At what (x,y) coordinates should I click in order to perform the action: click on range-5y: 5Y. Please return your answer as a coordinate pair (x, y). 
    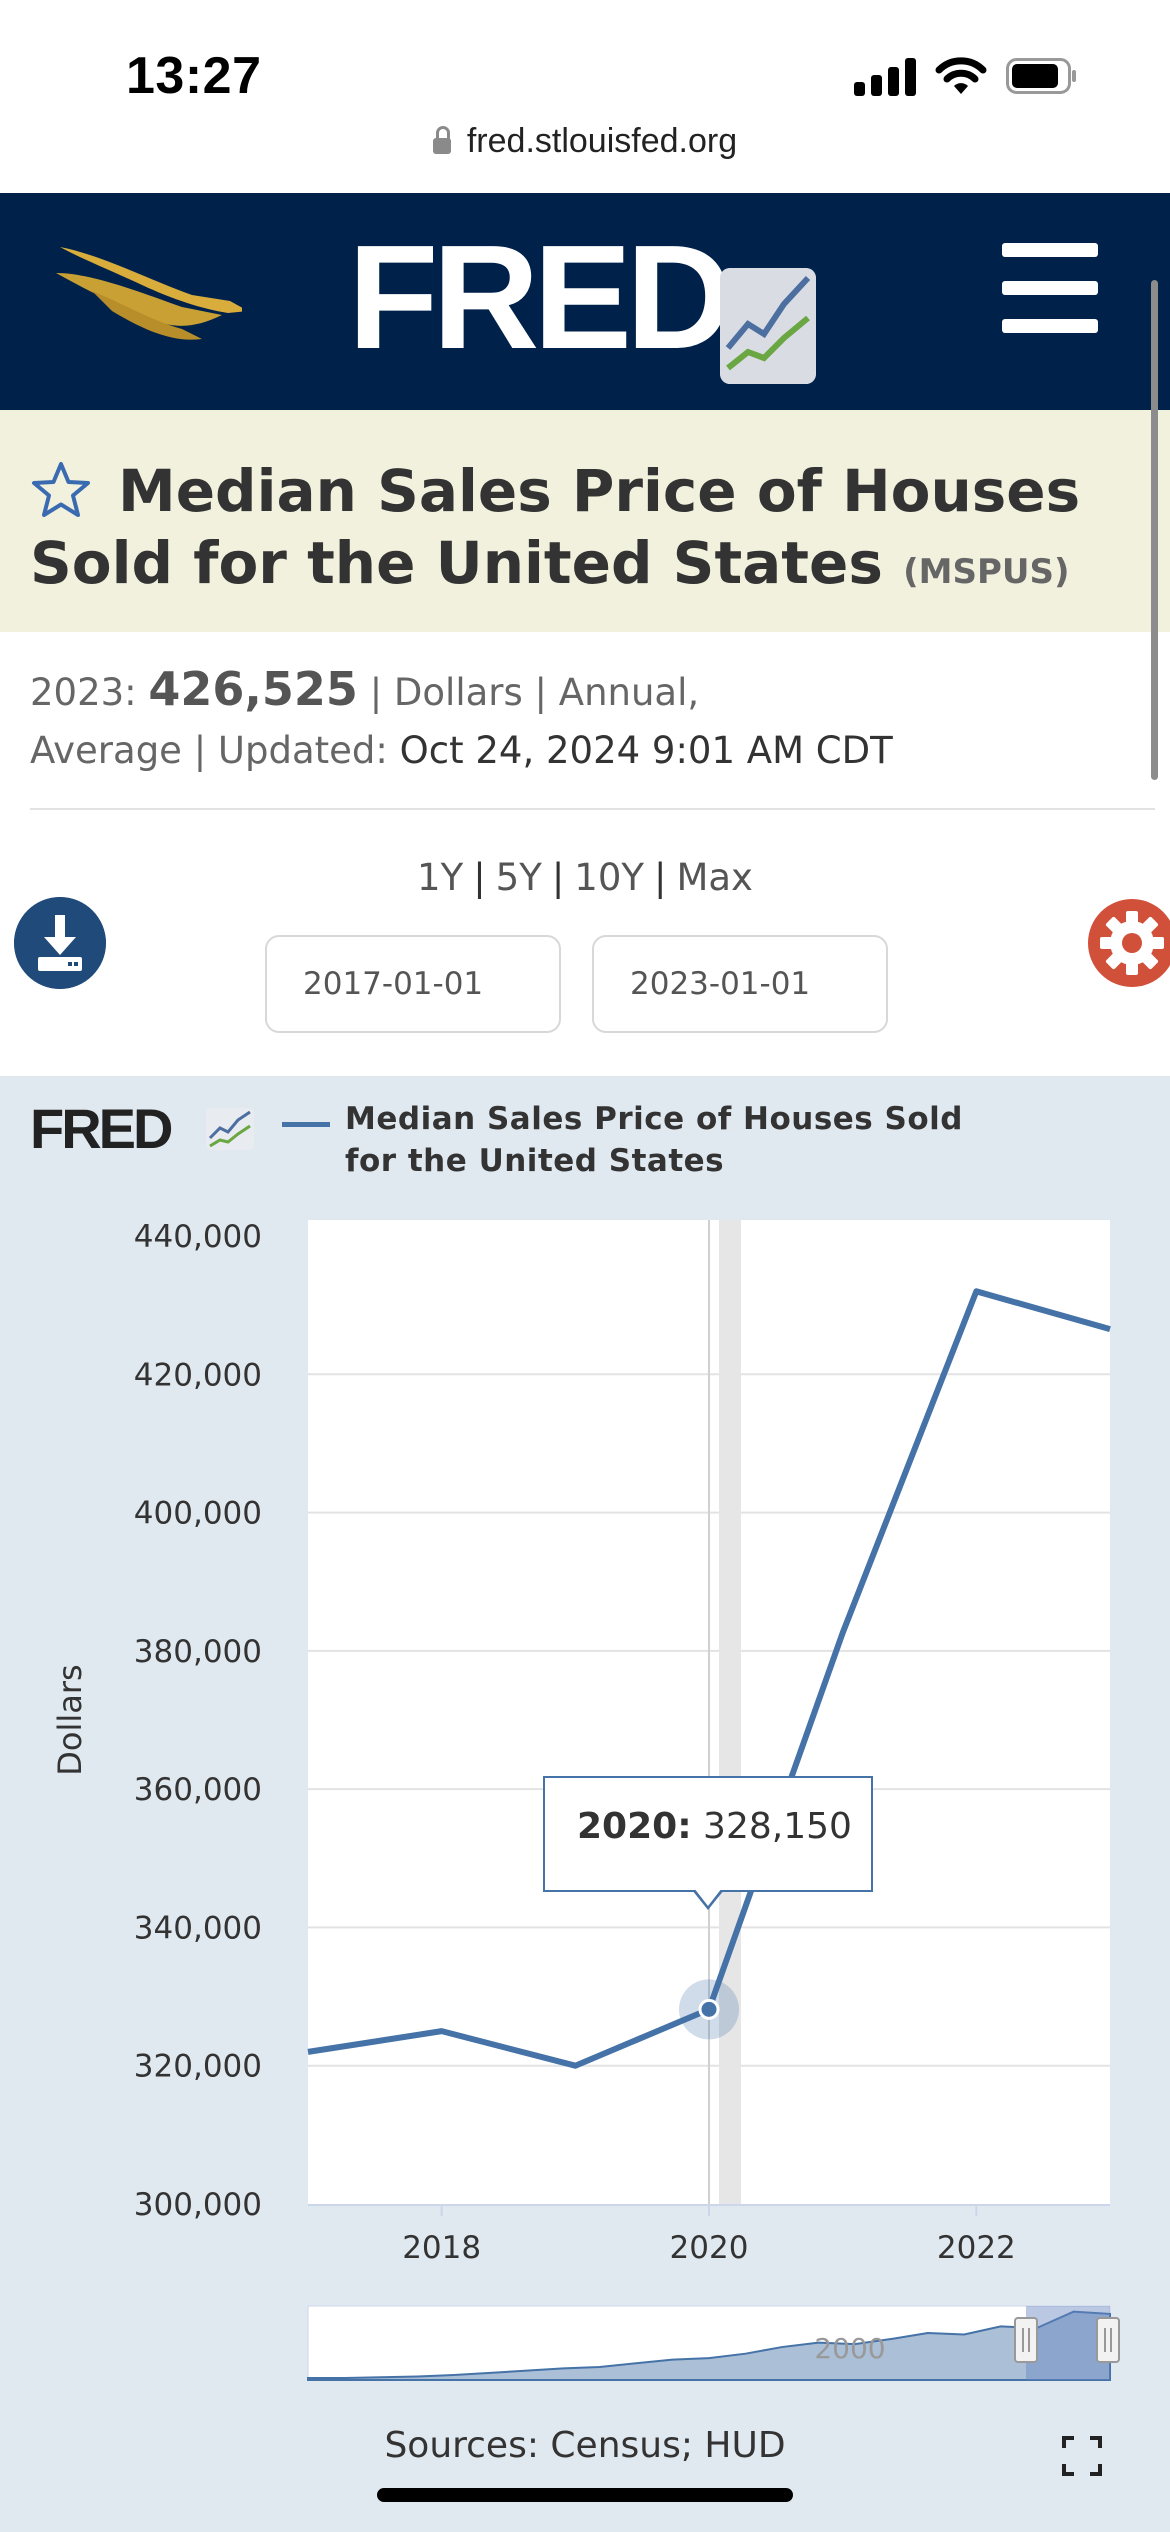
    Looking at the image, I should click on (518, 877).